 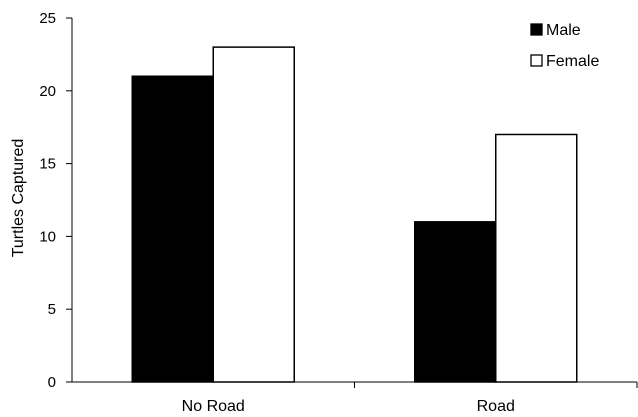 I want to click on y-tick-label: 25, so click(x=47, y=18).